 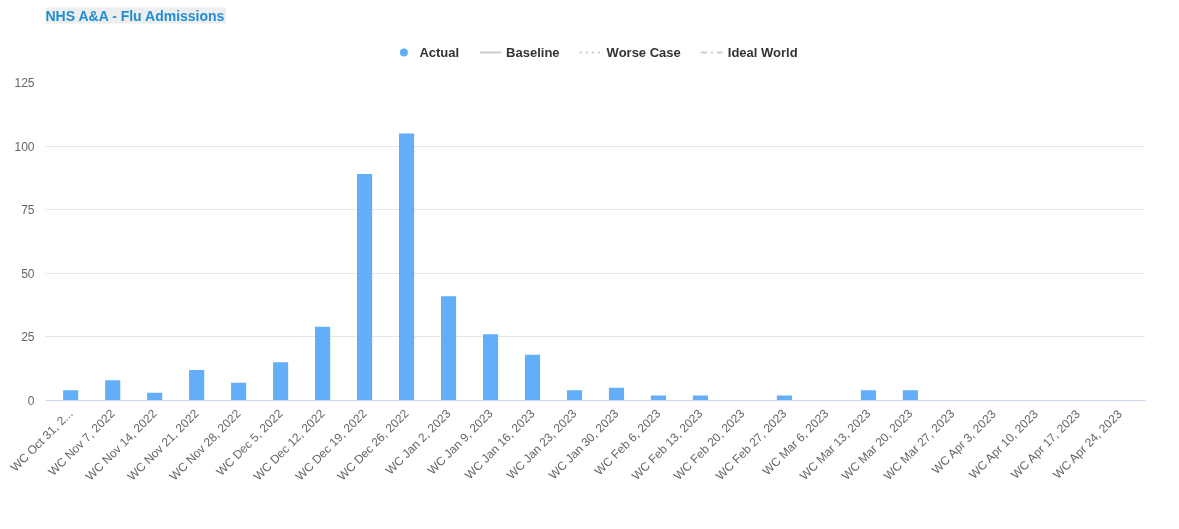 I want to click on legend-label: Actual, so click(x=439, y=52).